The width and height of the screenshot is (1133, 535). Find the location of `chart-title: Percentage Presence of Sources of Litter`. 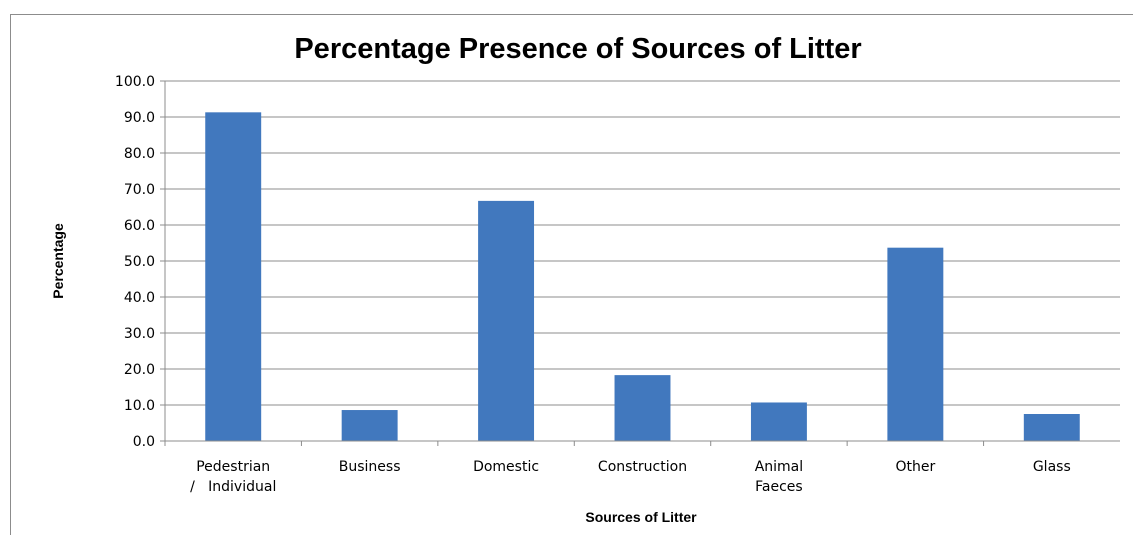

chart-title: Percentage Presence of Sources of Litter is located at coordinates (577, 49).